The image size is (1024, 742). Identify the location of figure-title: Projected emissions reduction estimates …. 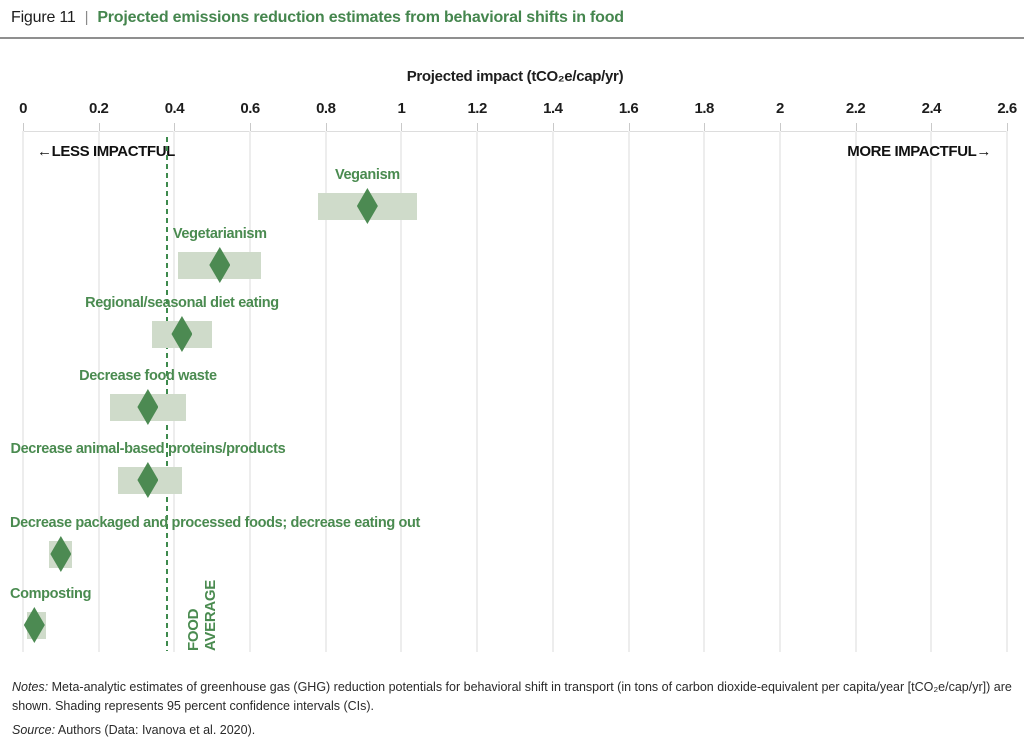
(360, 17).